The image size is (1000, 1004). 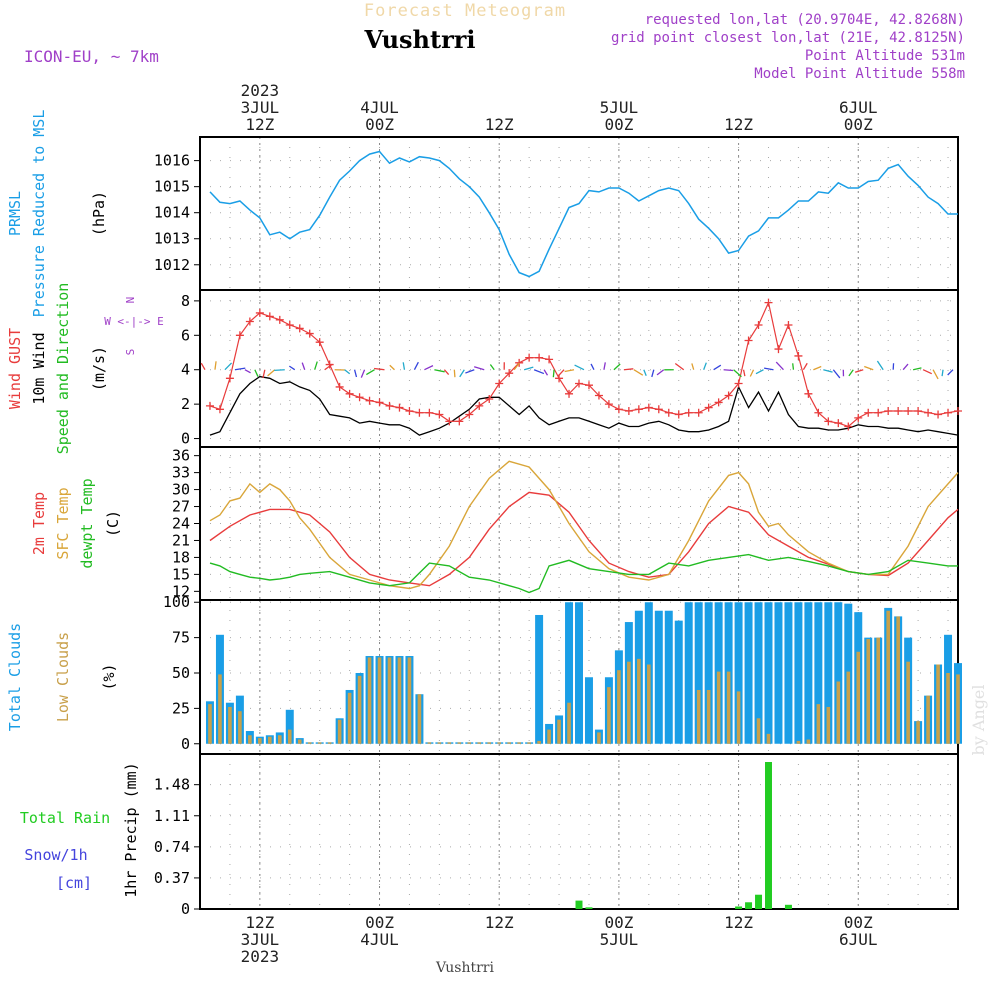 What do you see at coordinates (134, 321) in the screenshot?
I see `compass-we: W <-|-> E` at bounding box center [134, 321].